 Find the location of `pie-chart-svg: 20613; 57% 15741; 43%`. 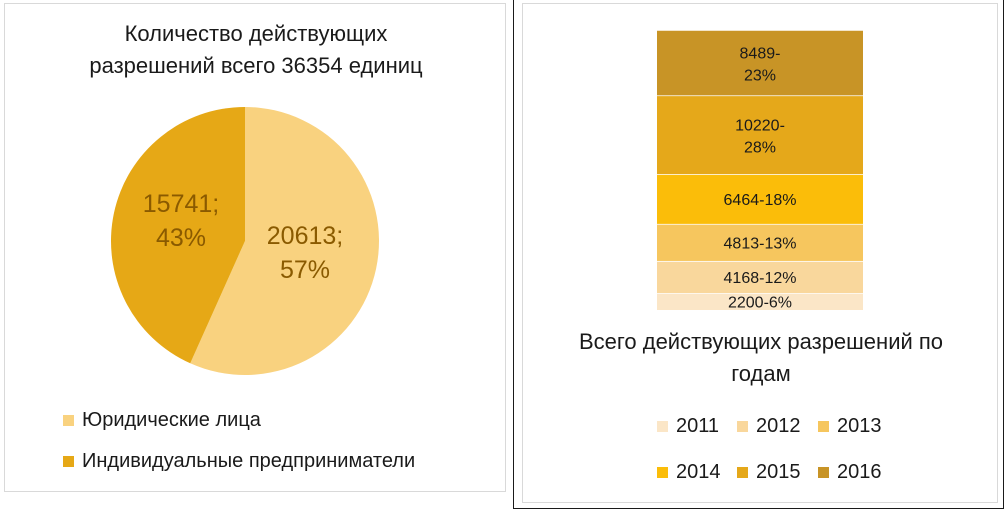

pie-chart-svg: 20613; 57% 15741; 43% is located at coordinates (245, 241).